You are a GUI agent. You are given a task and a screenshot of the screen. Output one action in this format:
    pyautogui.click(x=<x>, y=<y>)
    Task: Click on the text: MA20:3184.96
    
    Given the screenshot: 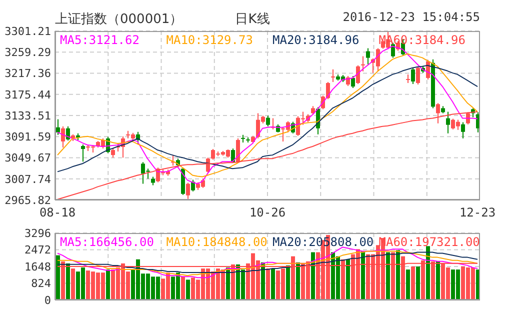 What is the action you would take?
    pyautogui.click(x=316, y=40)
    